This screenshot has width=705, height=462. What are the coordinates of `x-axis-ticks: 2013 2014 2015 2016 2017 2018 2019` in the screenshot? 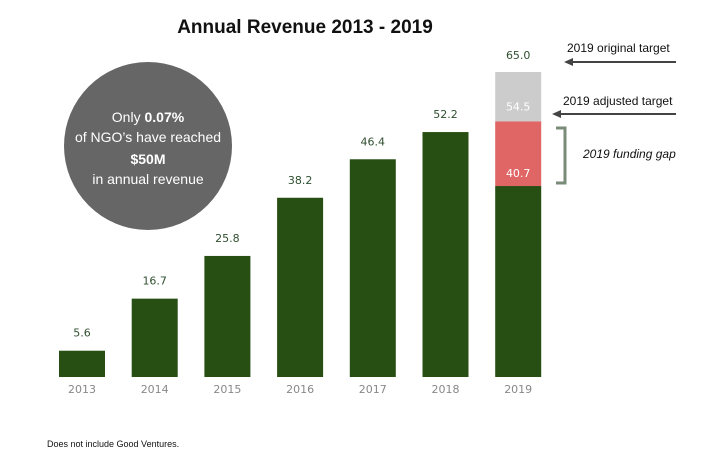 It's located at (300, 389).